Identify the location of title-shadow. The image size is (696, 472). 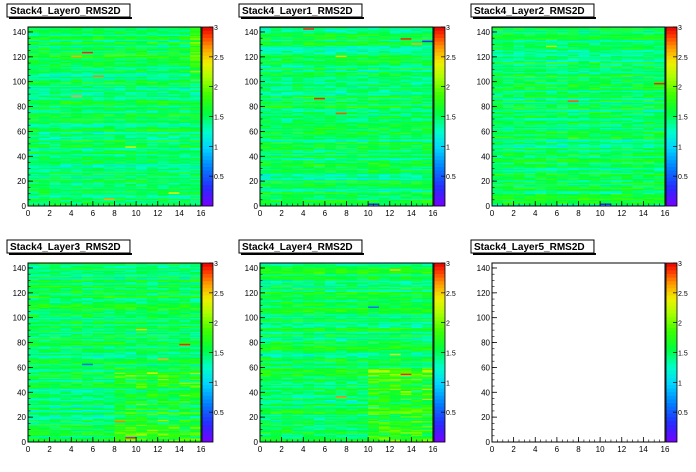
(302, 18).